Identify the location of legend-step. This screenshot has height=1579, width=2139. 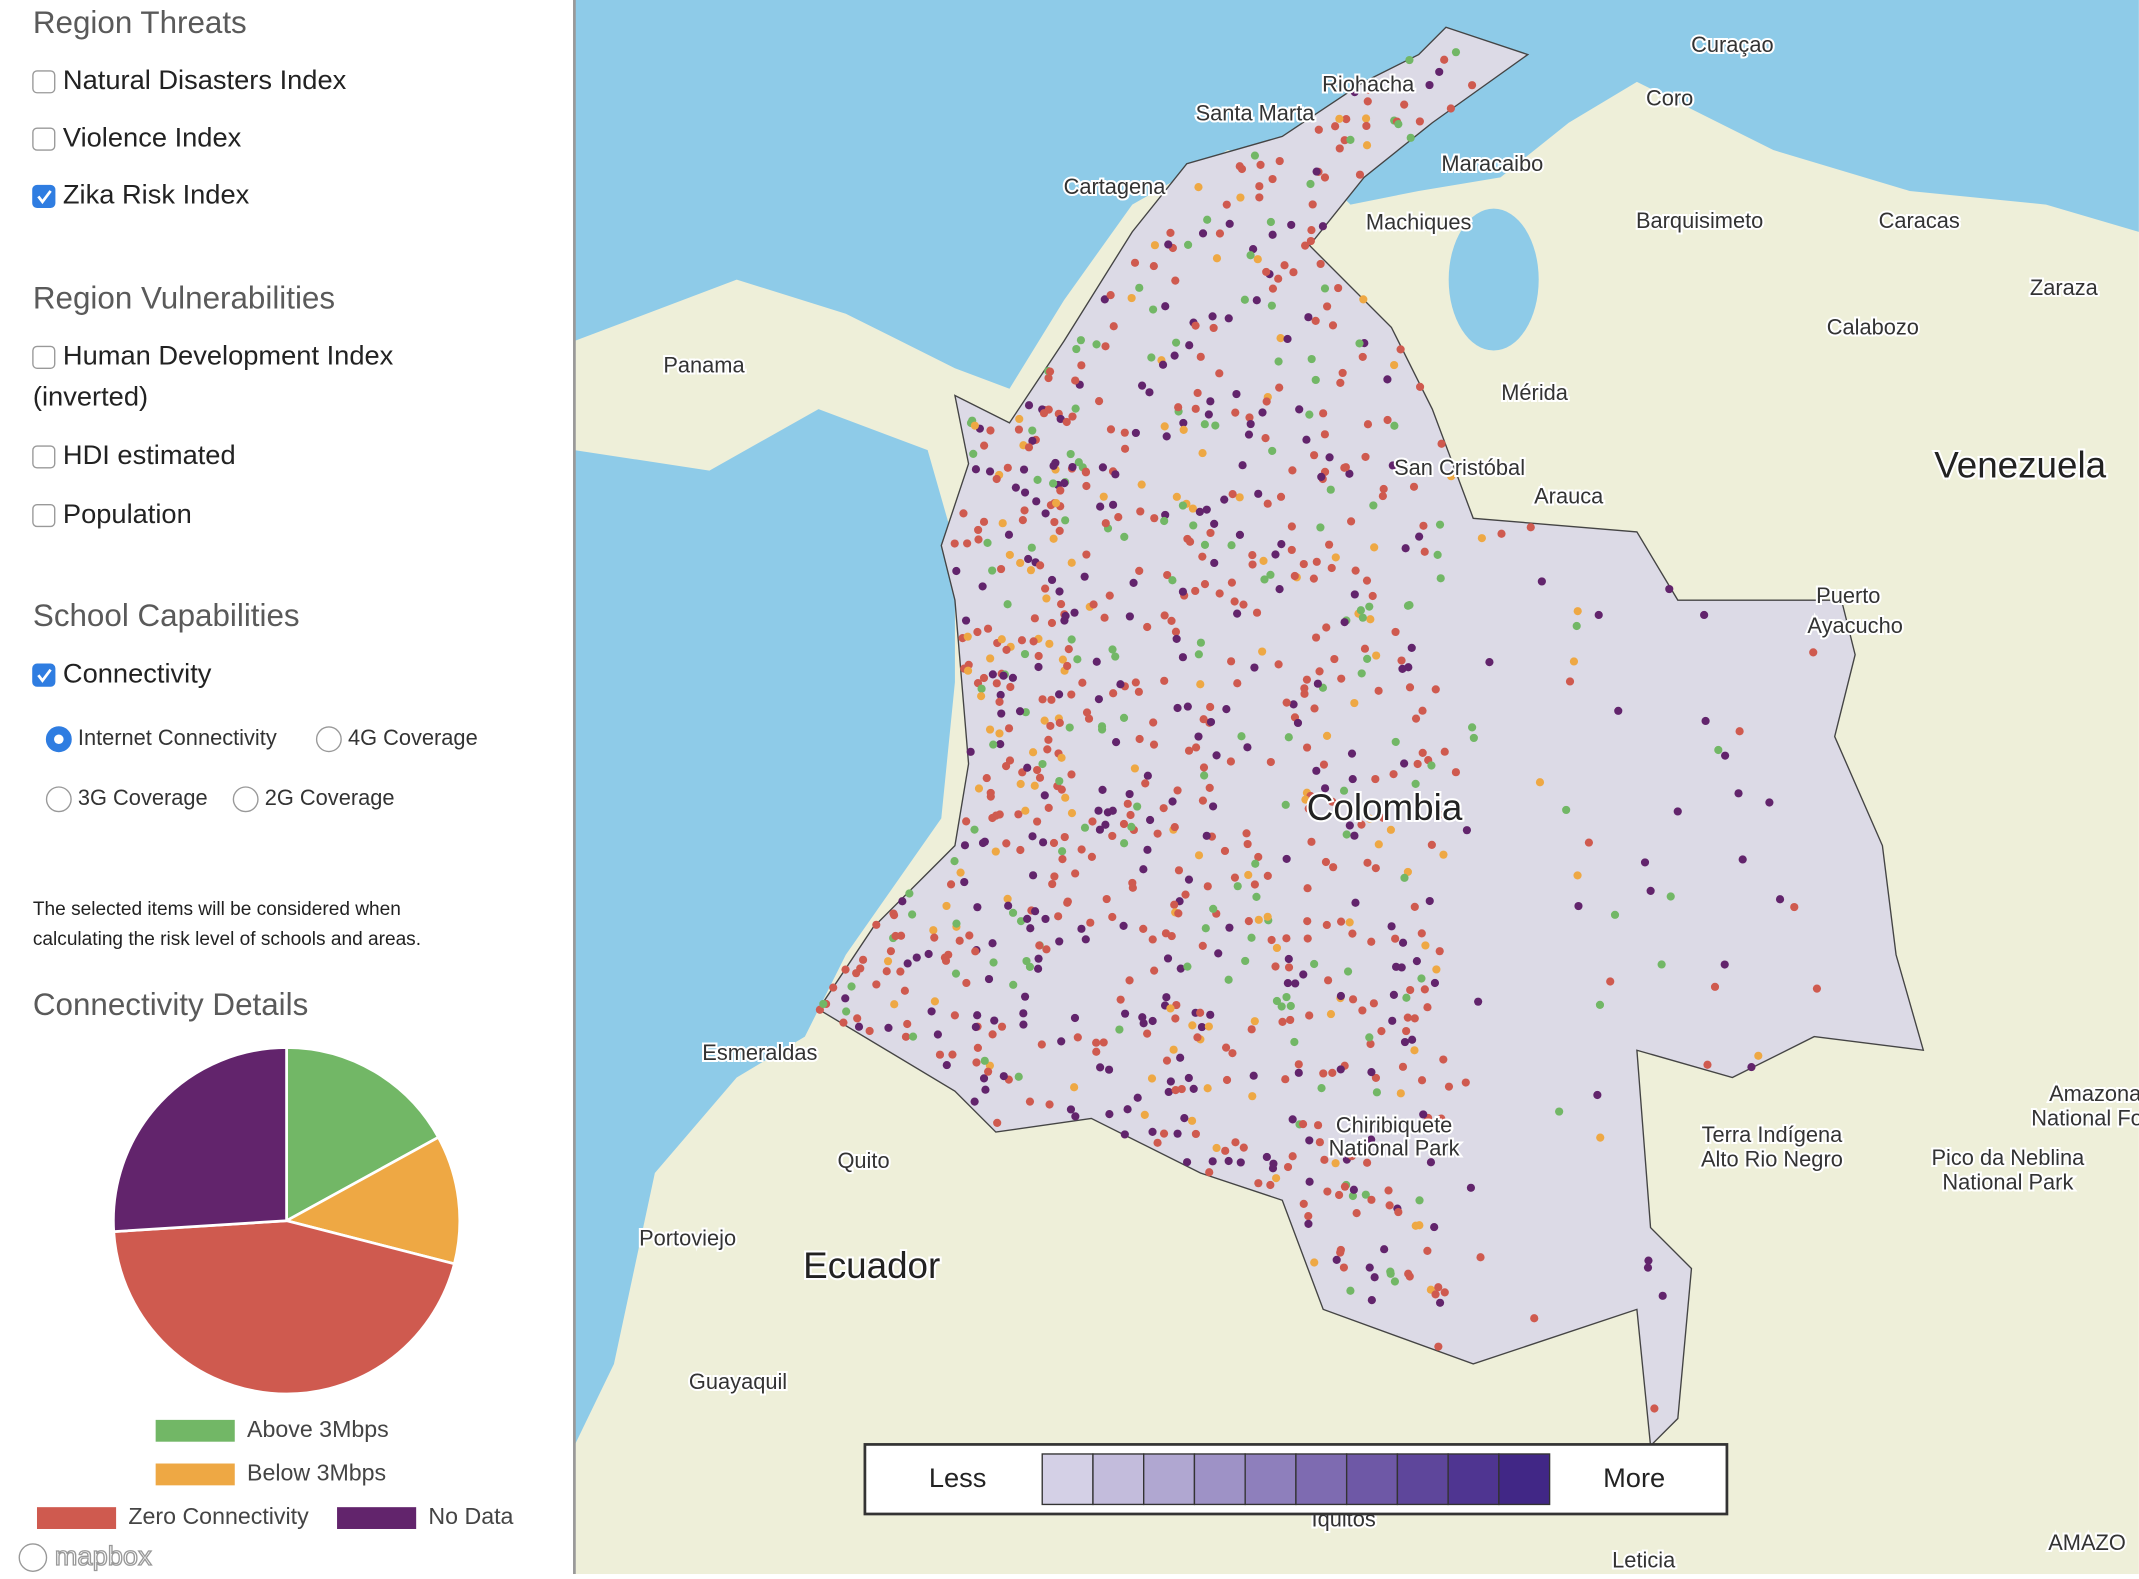
(1422, 1479).